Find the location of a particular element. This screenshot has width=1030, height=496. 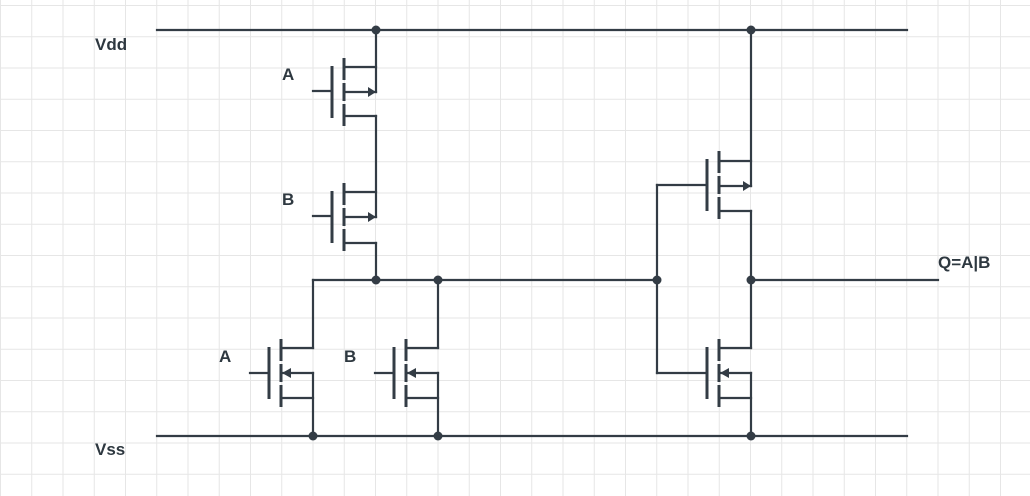

inverter-pmos-transistor is located at coordinates (729, 185).